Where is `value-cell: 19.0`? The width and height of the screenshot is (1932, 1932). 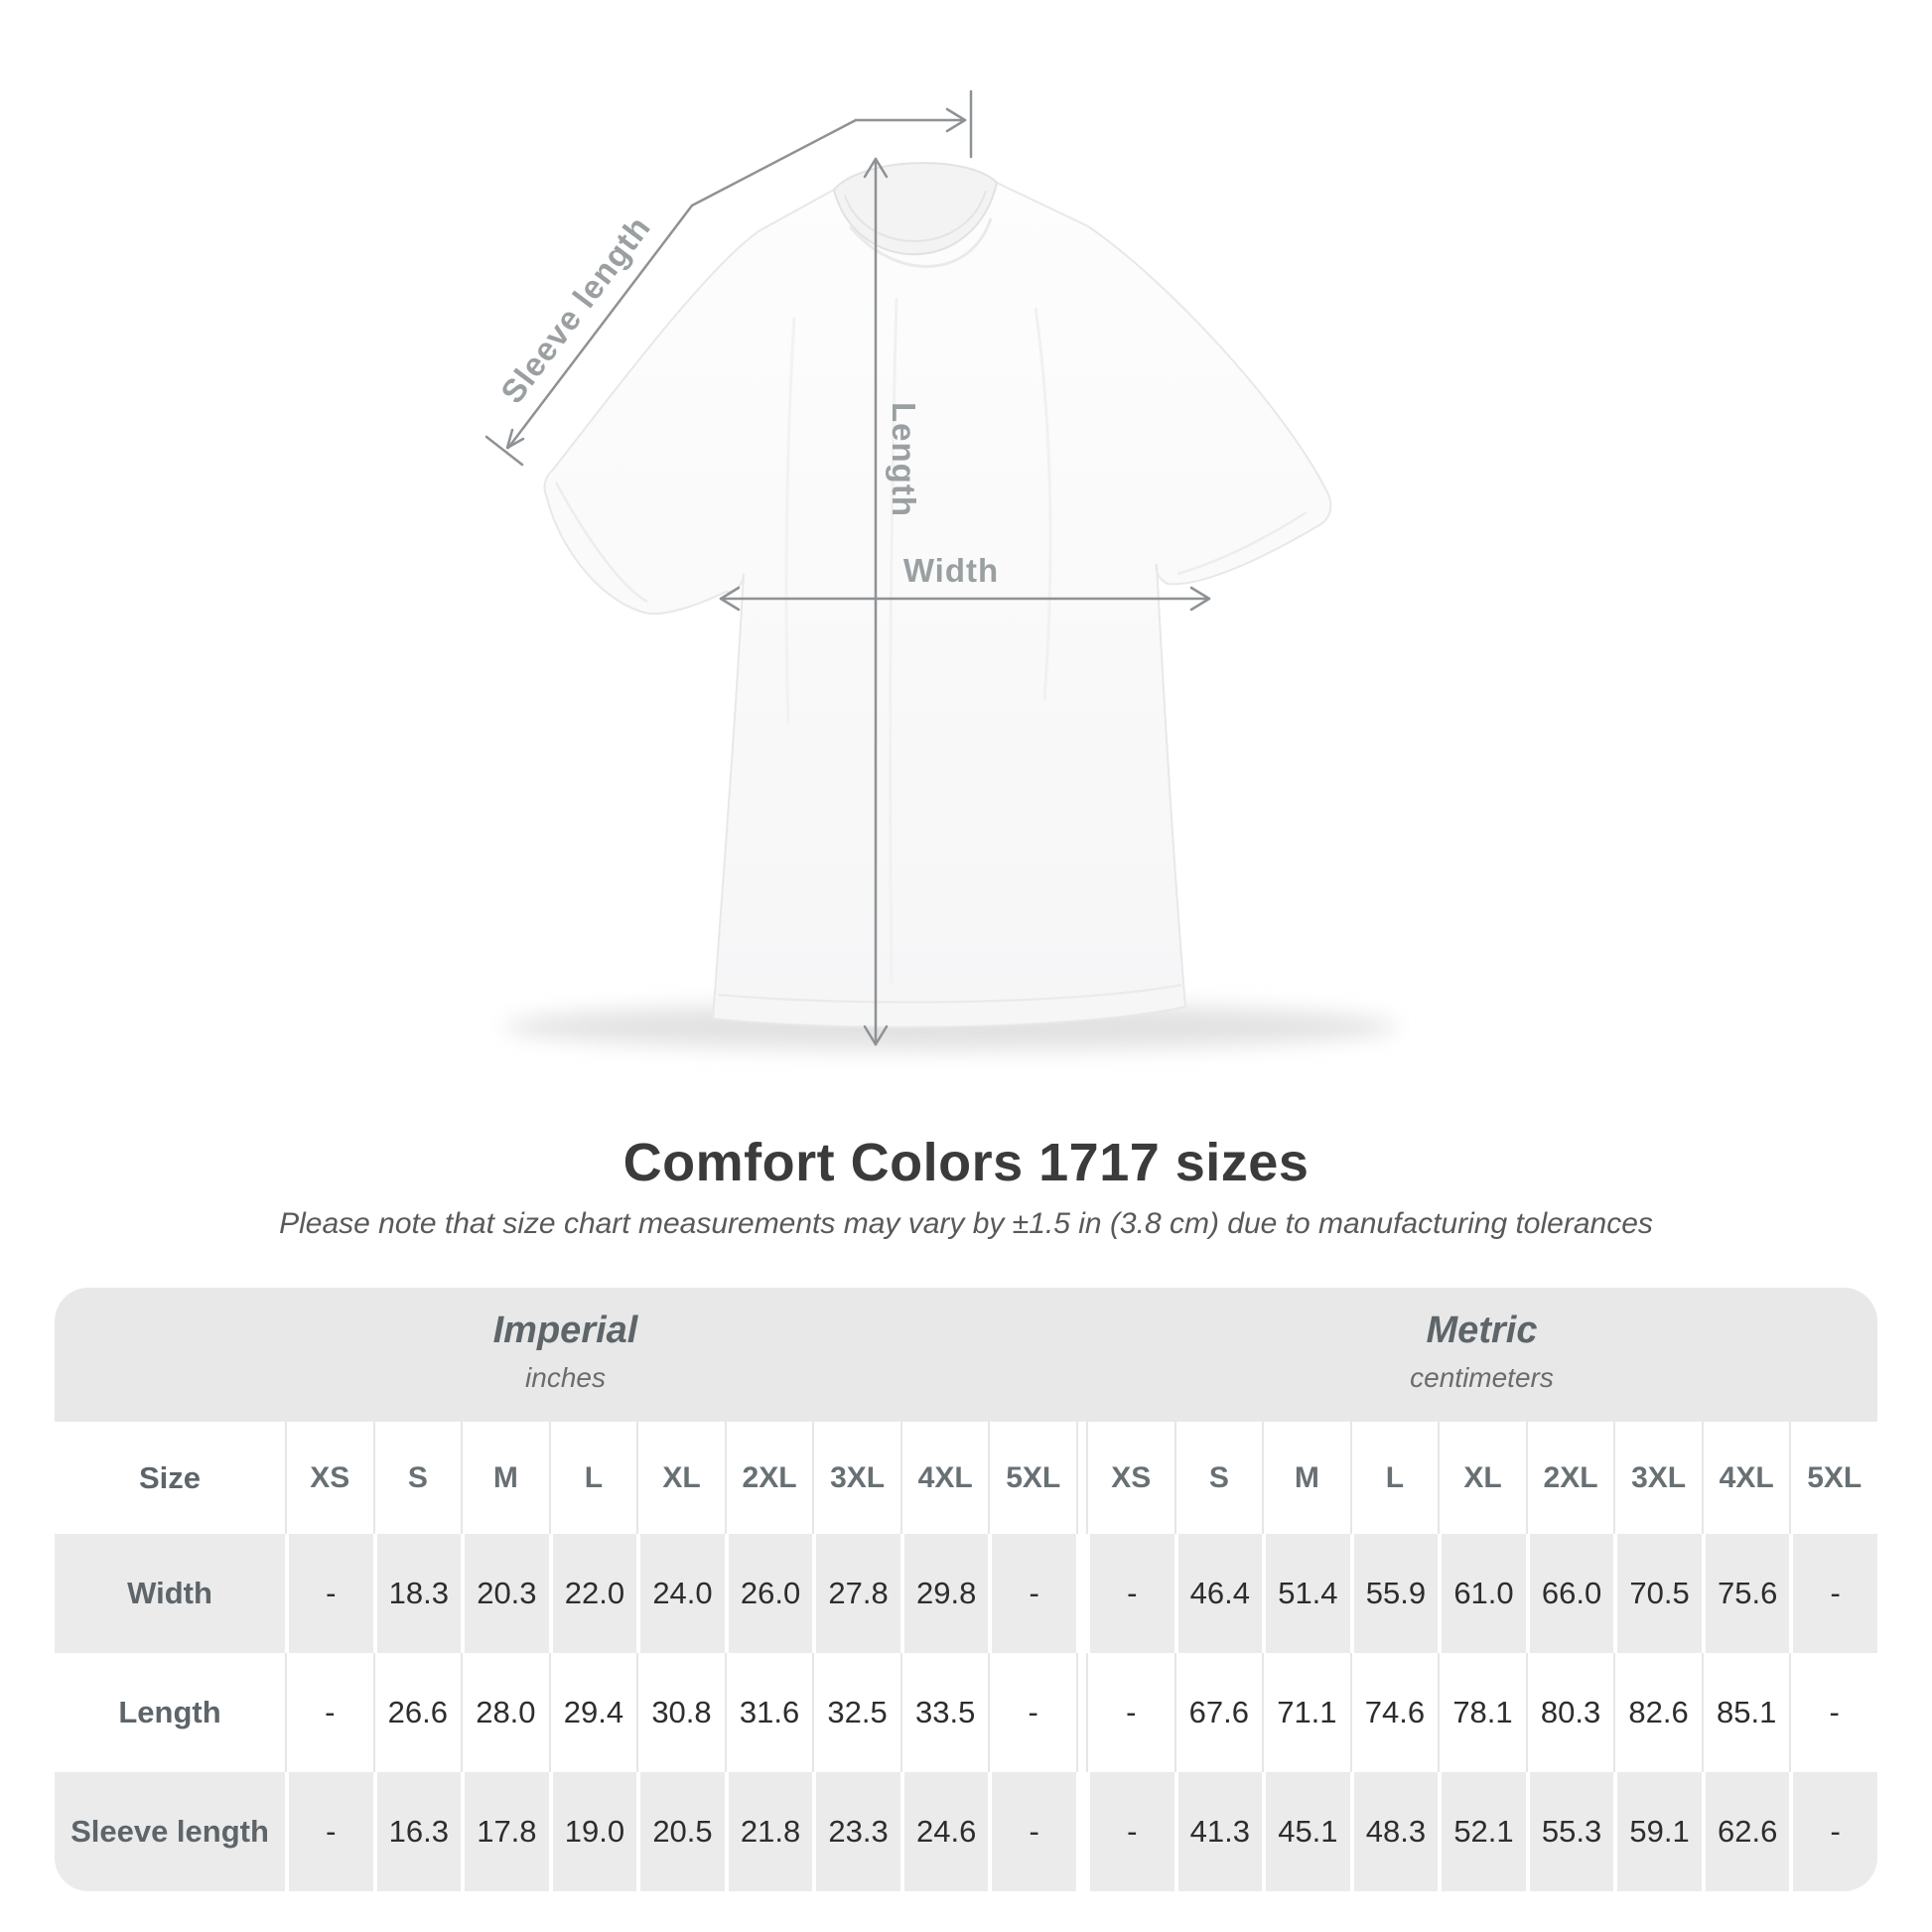 value-cell: 19.0 is located at coordinates (593, 1831).